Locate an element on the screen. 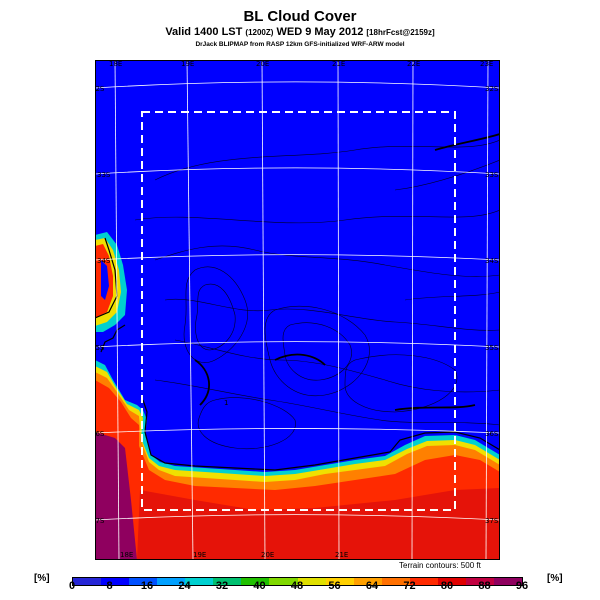  lon-label-top: 21E is located at coordinates (338, 64).